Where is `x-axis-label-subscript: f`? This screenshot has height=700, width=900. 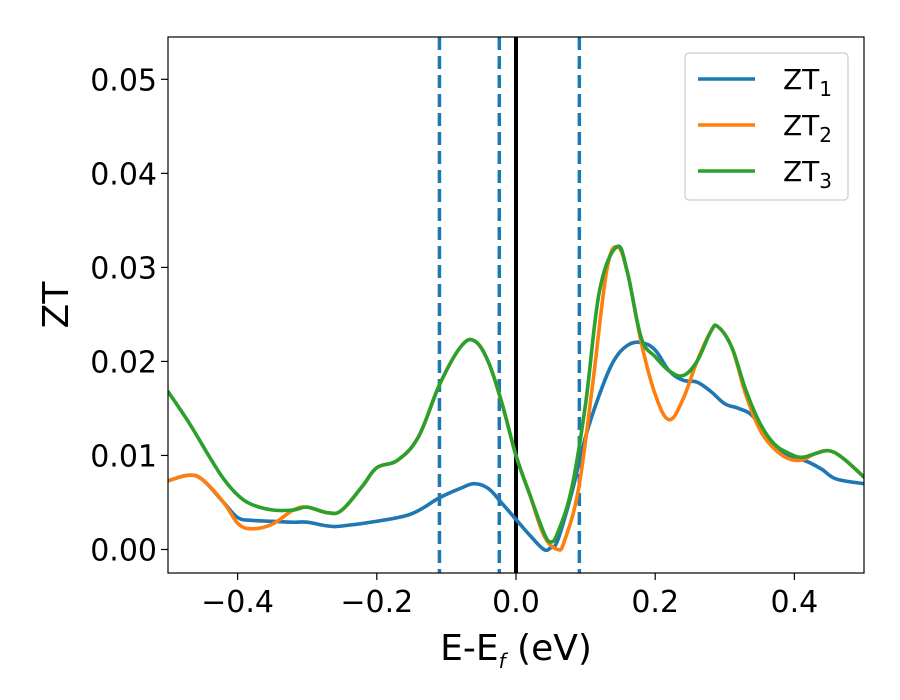
x-axis-label-subscript: f is located at coordinates (504, 661).